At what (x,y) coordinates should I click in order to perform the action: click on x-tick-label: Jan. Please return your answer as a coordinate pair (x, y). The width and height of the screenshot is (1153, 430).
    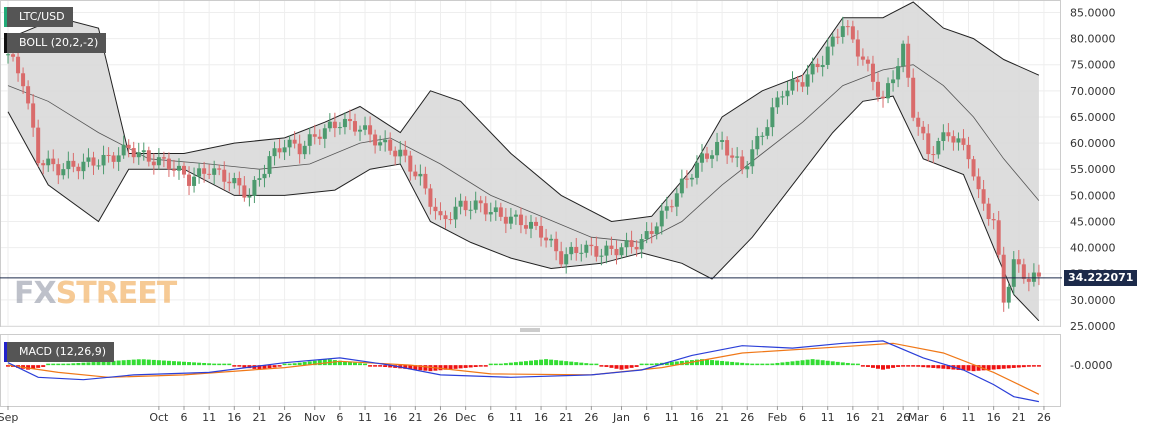
    Looking at the image, I should click on (621, 417).